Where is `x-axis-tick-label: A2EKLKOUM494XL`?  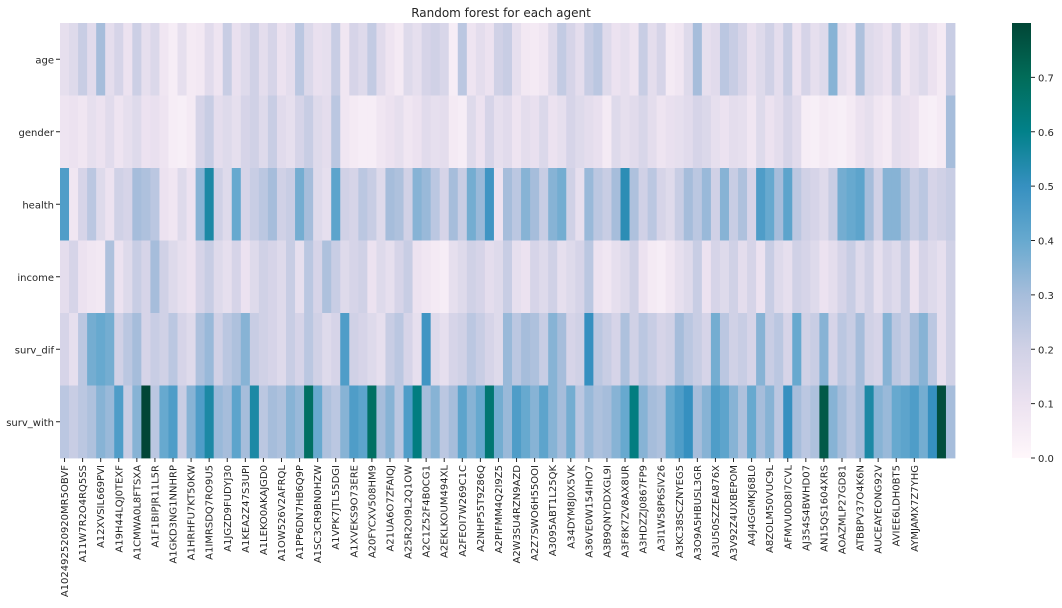
x-axis-tick-label: A2EKLKOUM494XL is located at coordinates (445, 511).